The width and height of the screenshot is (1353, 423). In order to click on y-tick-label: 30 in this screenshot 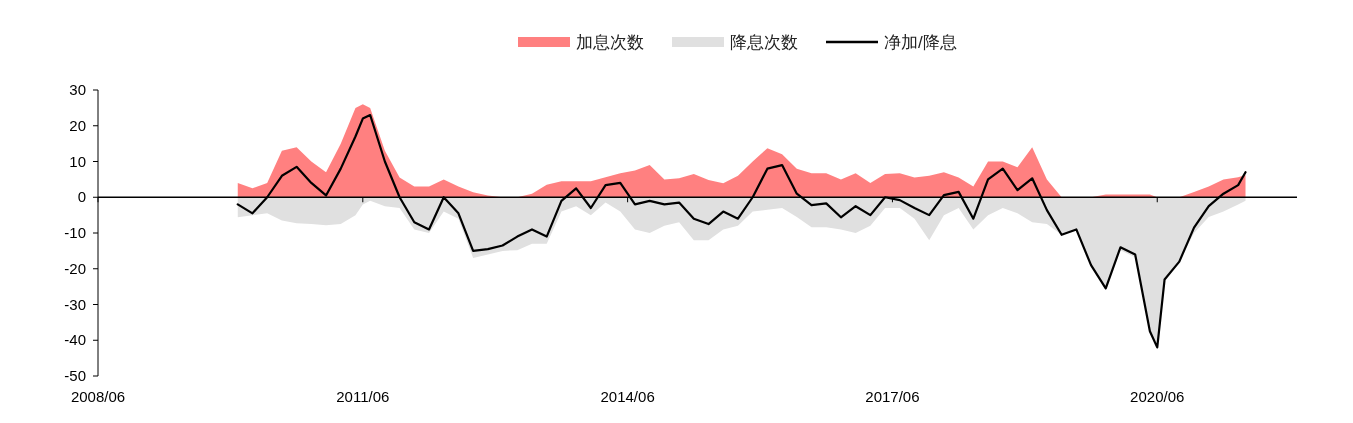, I will do `click(77, 89)`.